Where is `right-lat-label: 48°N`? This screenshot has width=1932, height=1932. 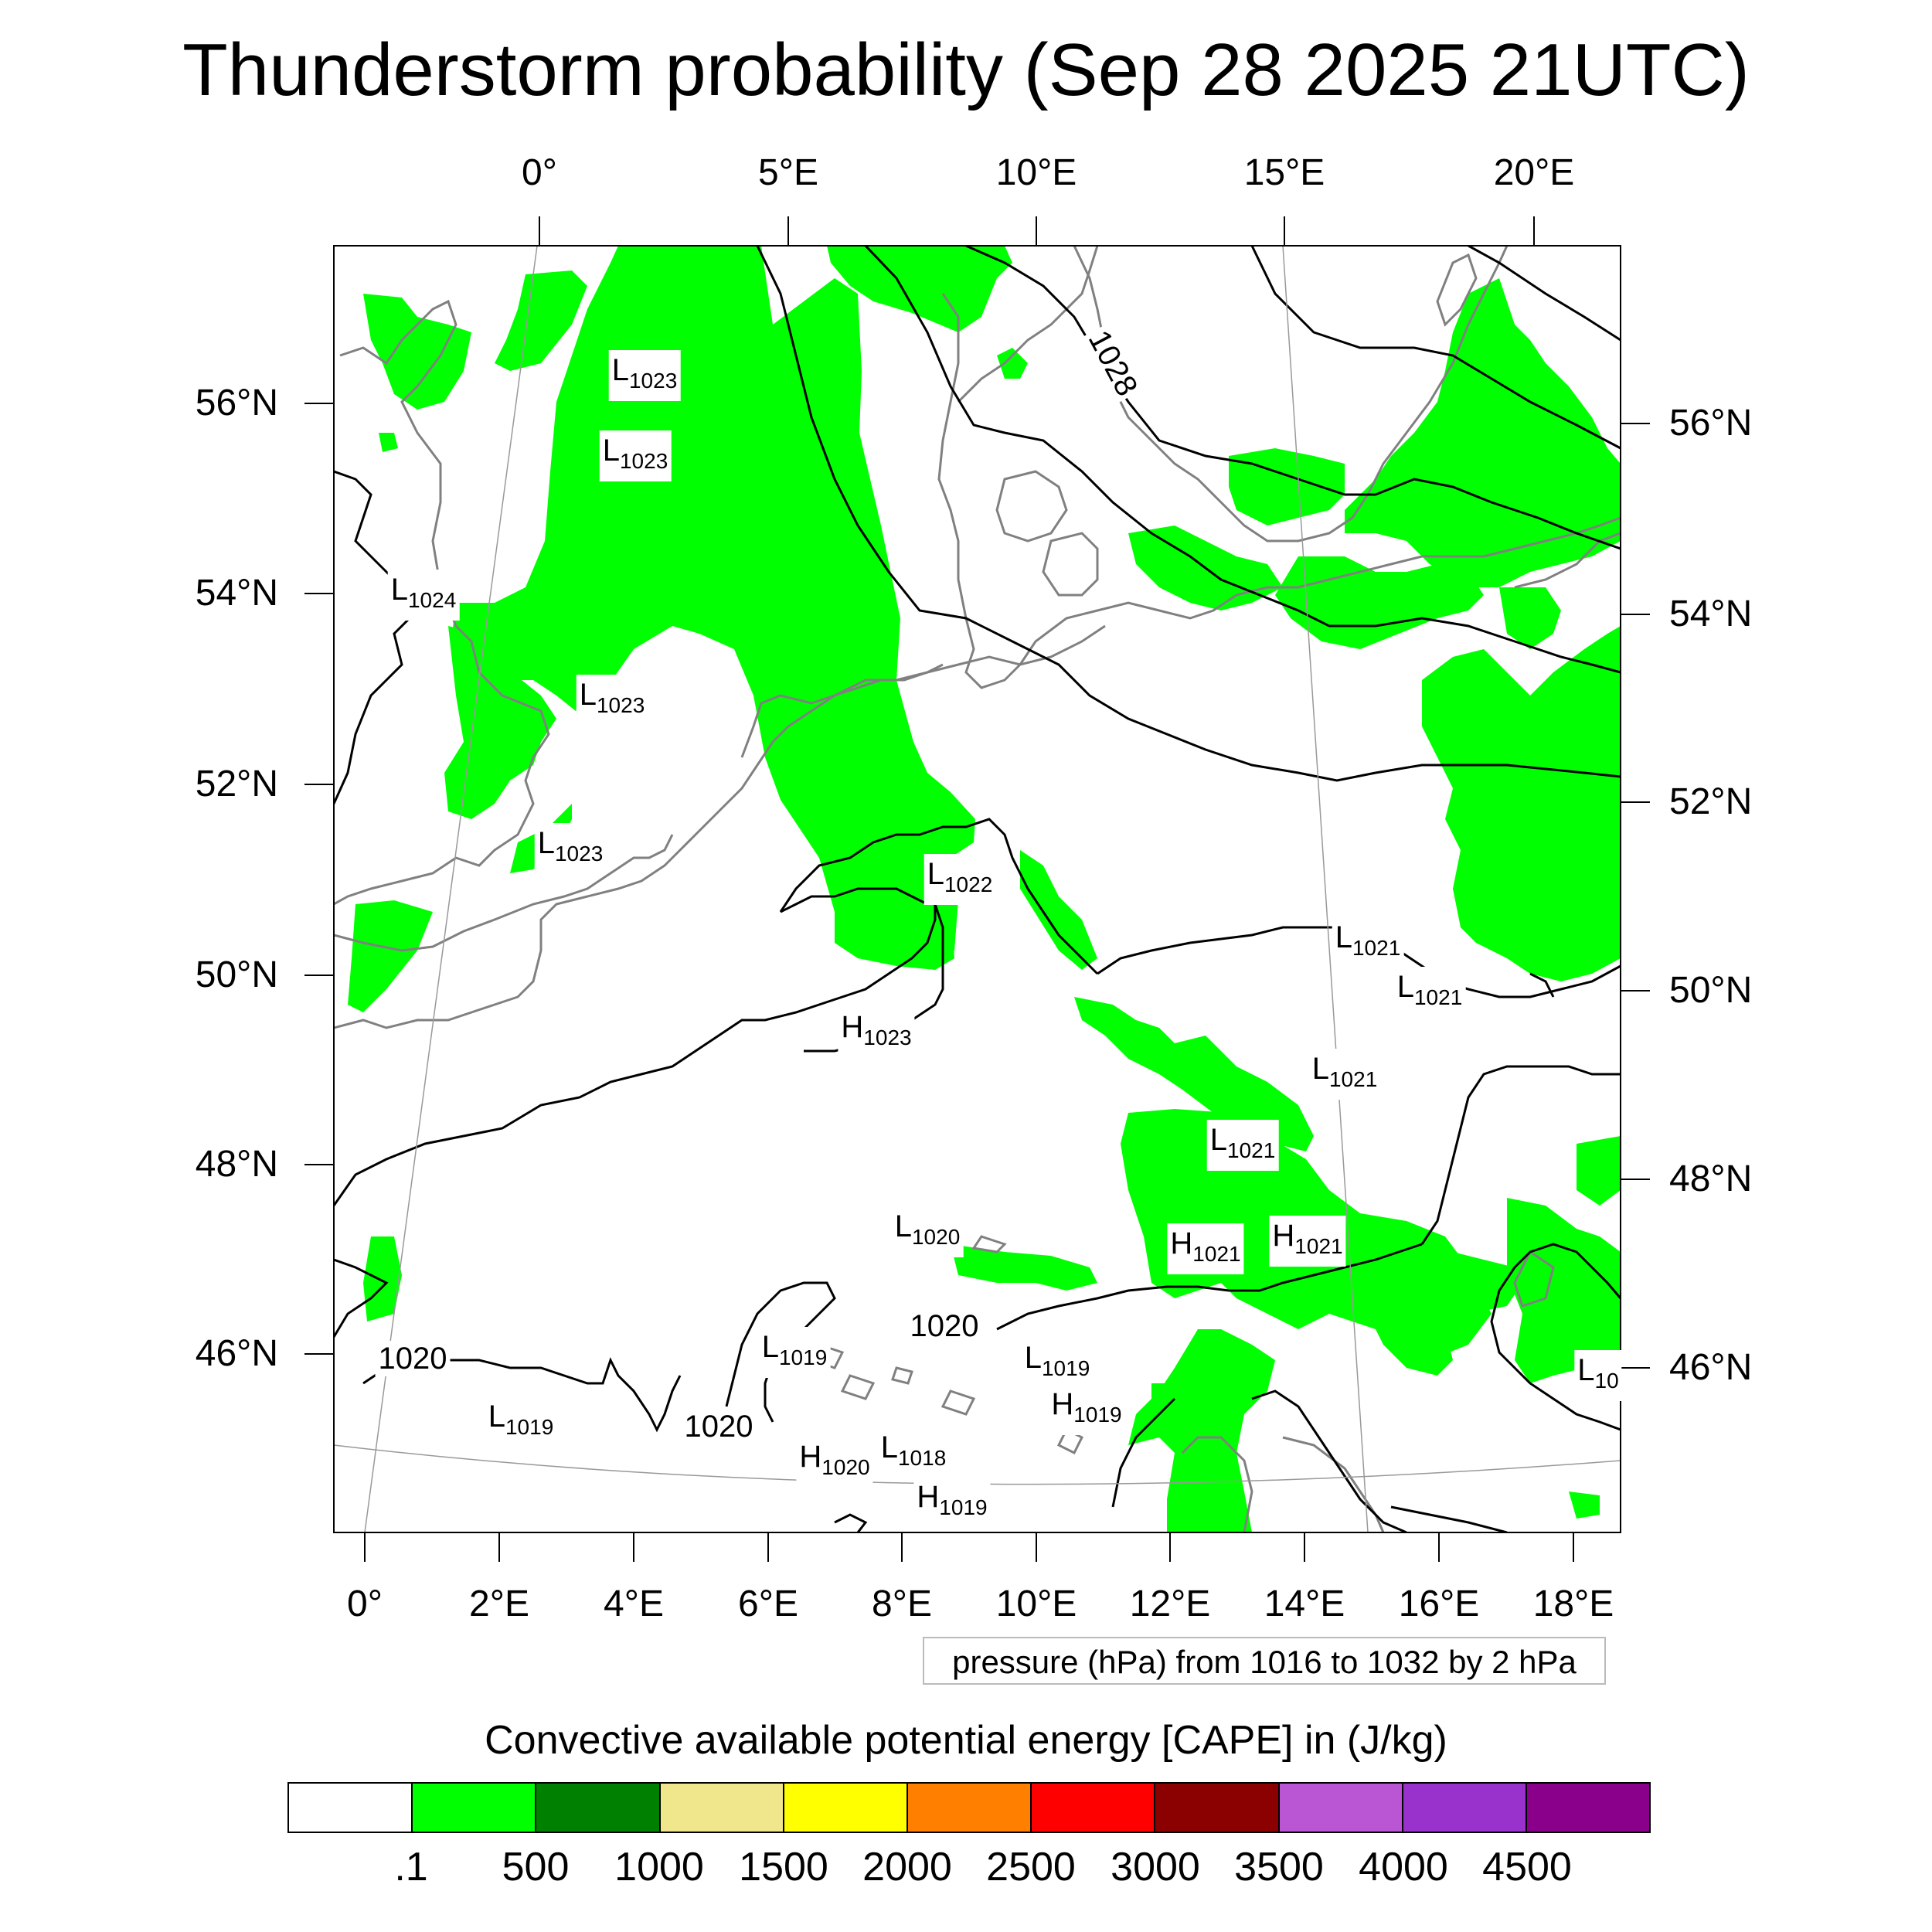 right-lat-label: 48°N is located at coordinates (1711, 1178).